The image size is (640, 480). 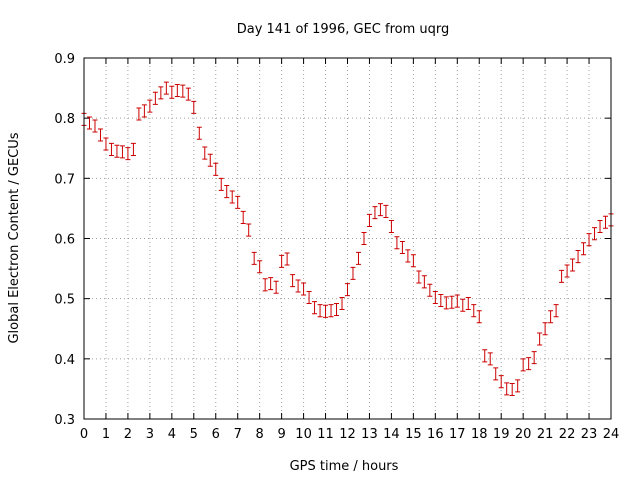 What do you see at coordinates (84, 434) in the screenshot?
I see `x-tick-label: 0` at bounding box center [84, 434].